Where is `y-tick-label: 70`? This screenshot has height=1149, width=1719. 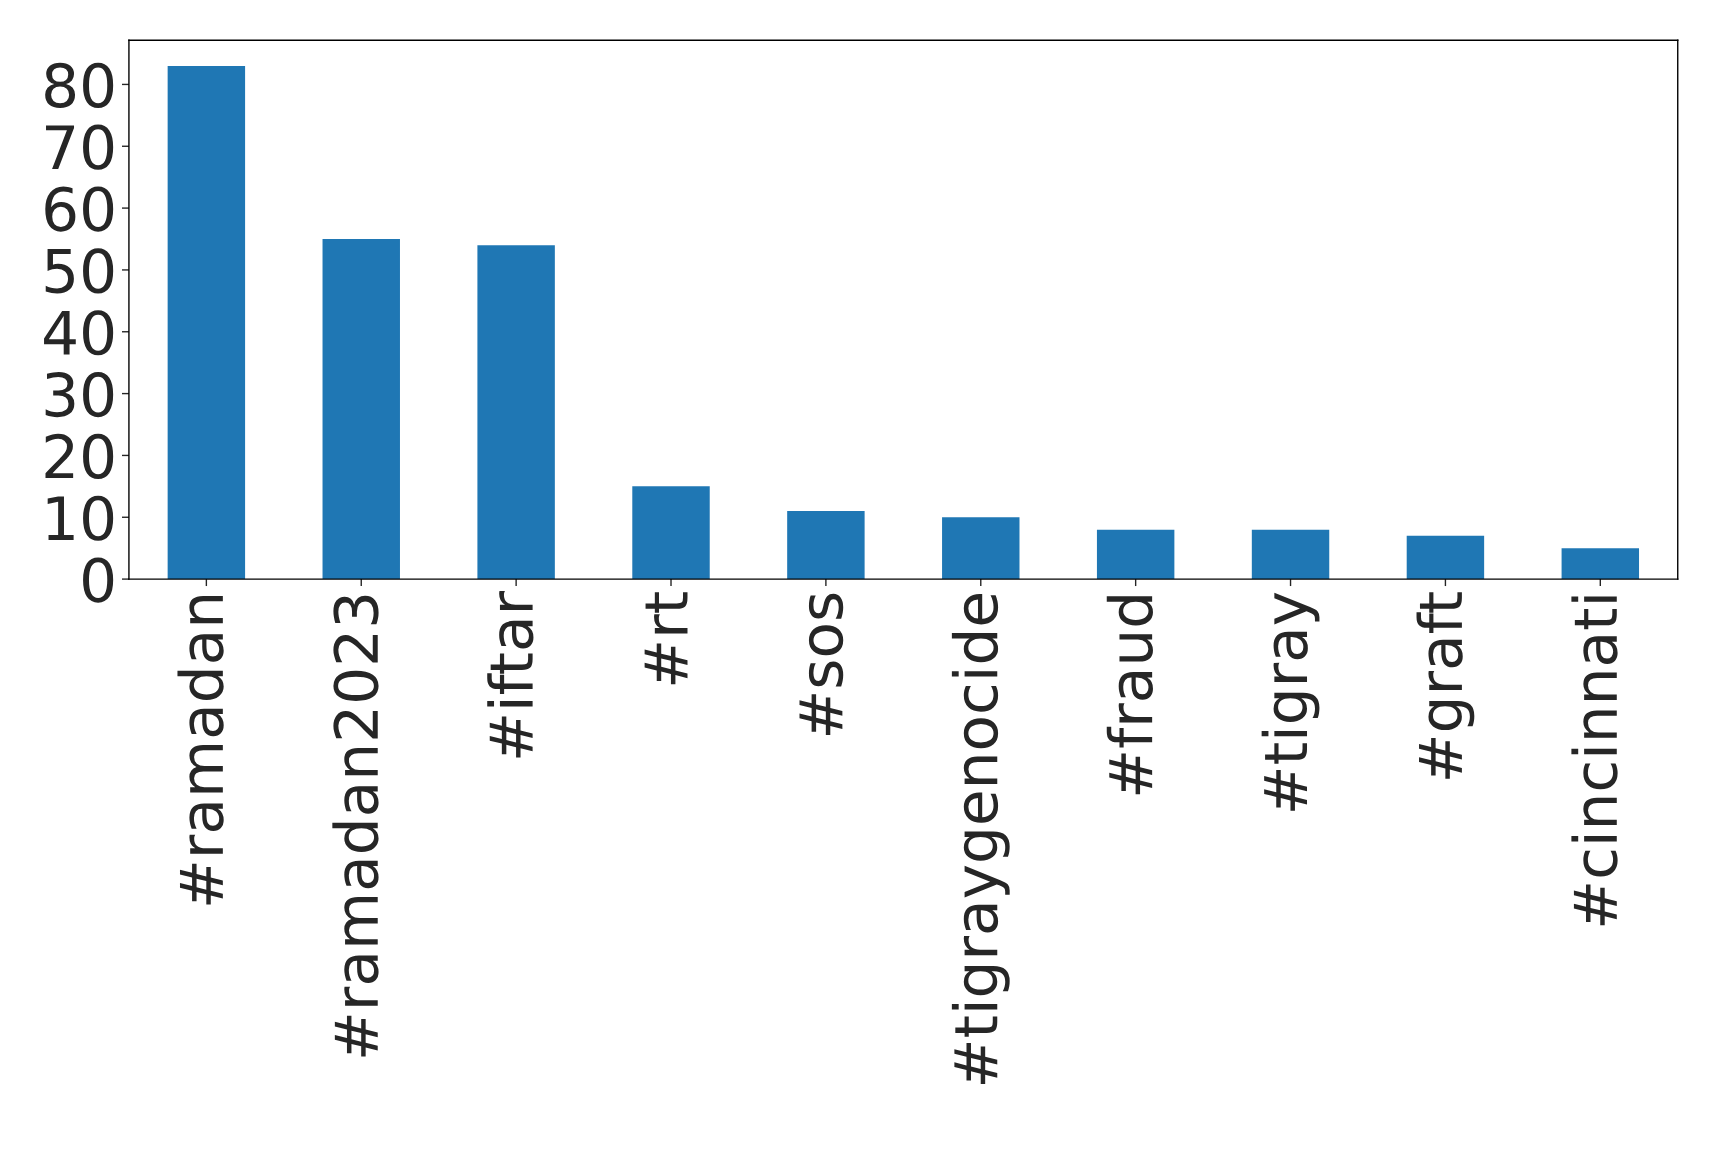
y-tick-label: 70 is located at coordinates (80, 147).